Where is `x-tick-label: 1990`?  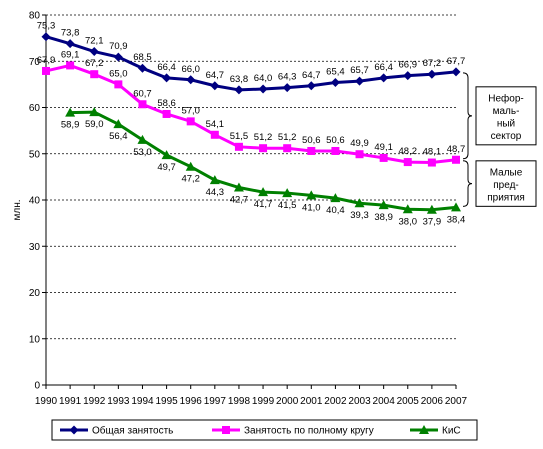 x-tick-label: 1990 is located at coordinates (46, 401).